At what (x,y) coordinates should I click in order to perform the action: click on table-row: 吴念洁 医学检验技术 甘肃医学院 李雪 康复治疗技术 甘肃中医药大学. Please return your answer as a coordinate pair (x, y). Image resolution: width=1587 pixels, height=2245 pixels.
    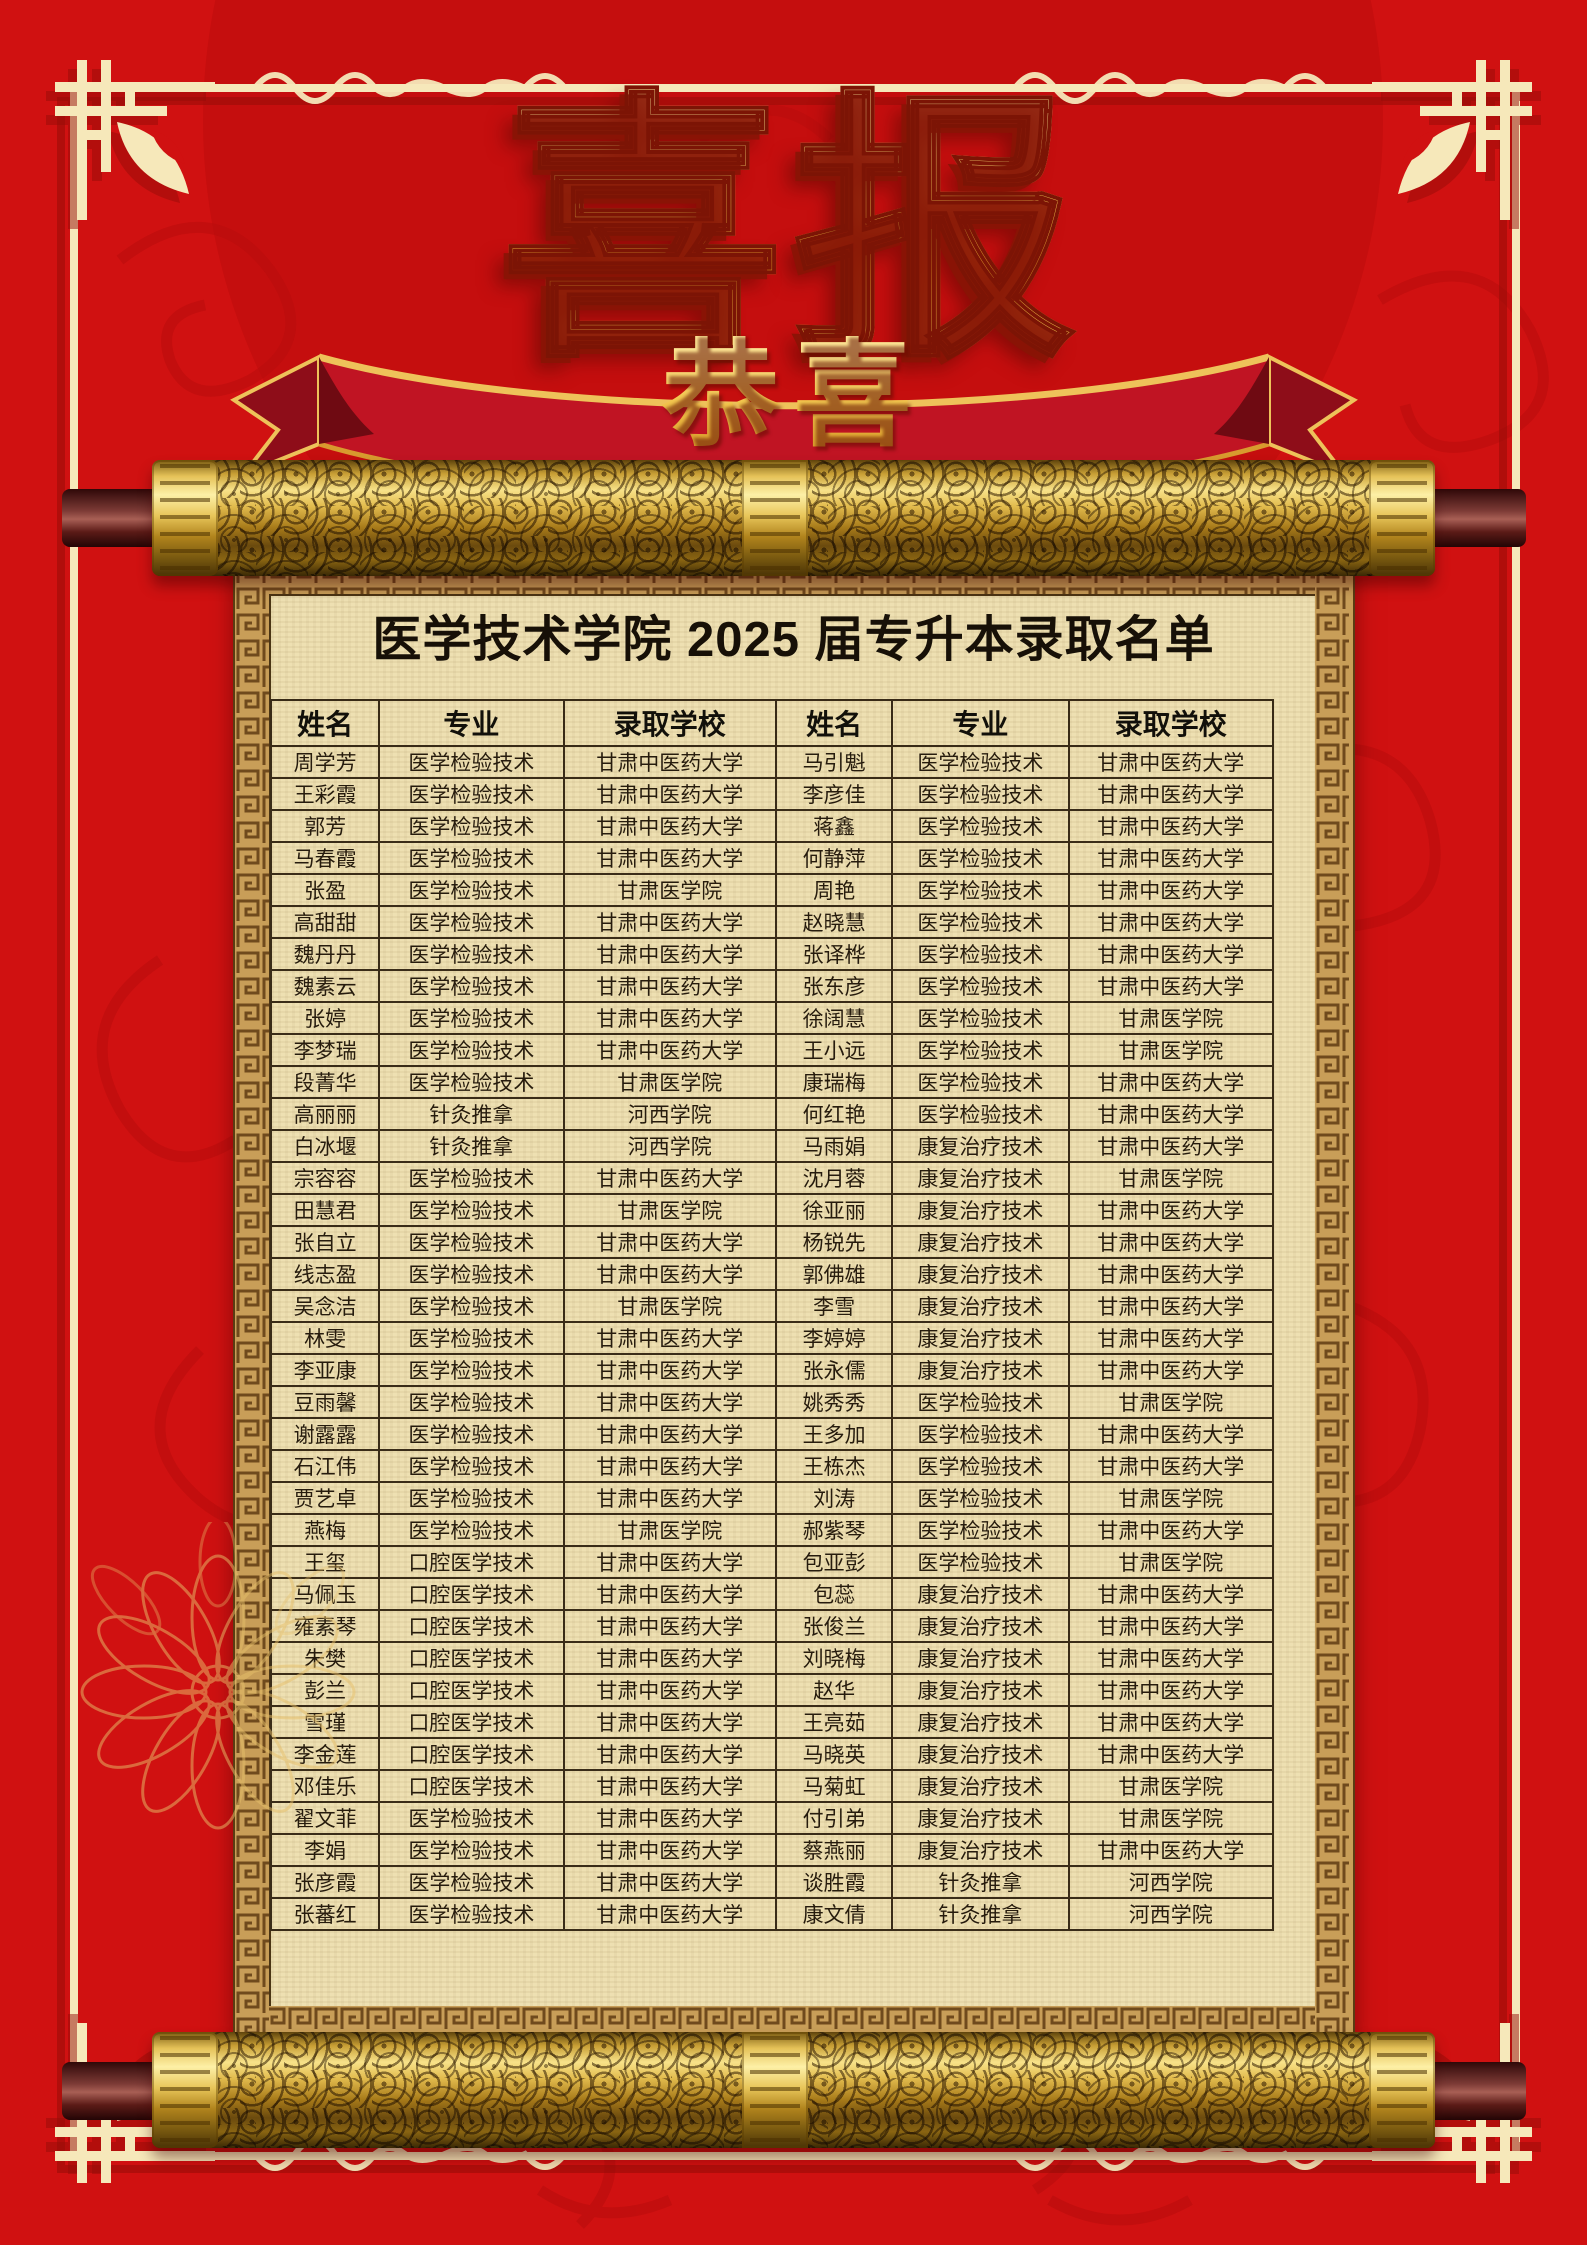
    Looking at the image, I should click on (772, 1306).